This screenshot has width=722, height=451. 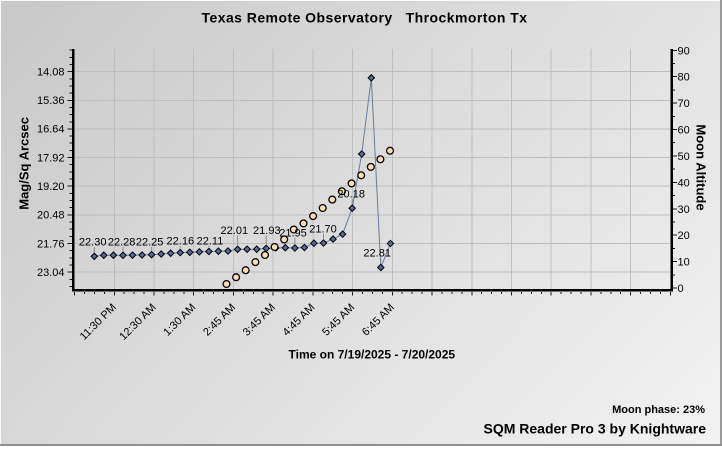 What do you see at coordinates (684, 104) in the screenshot?
I see `svg-text: 70` at bounding box center [684, 104].